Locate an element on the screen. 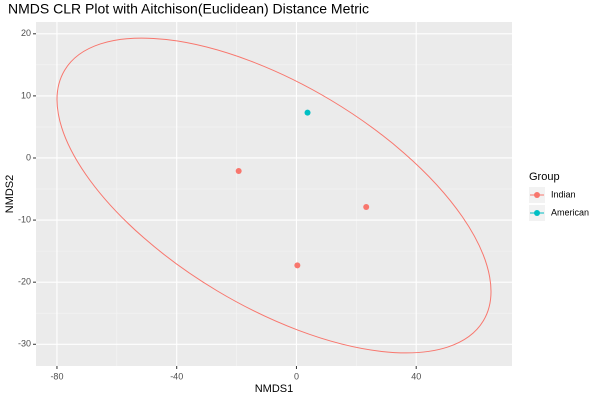 The width and height of the screenshot is (600, 400). y-tick-label: 0 is located at coordinates (28, 157).